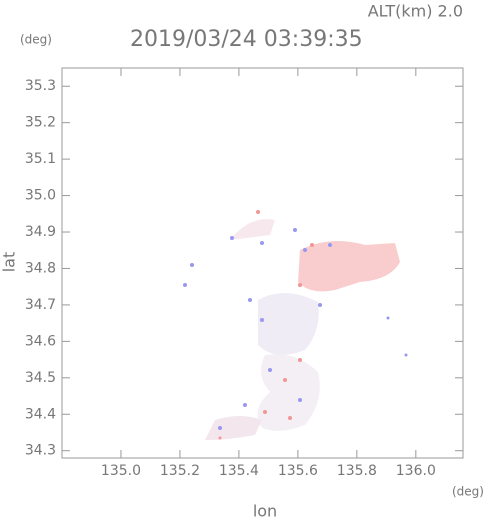 This screenshot has width=491, height=521. I want to click on echo-specks, so click(266, 325).